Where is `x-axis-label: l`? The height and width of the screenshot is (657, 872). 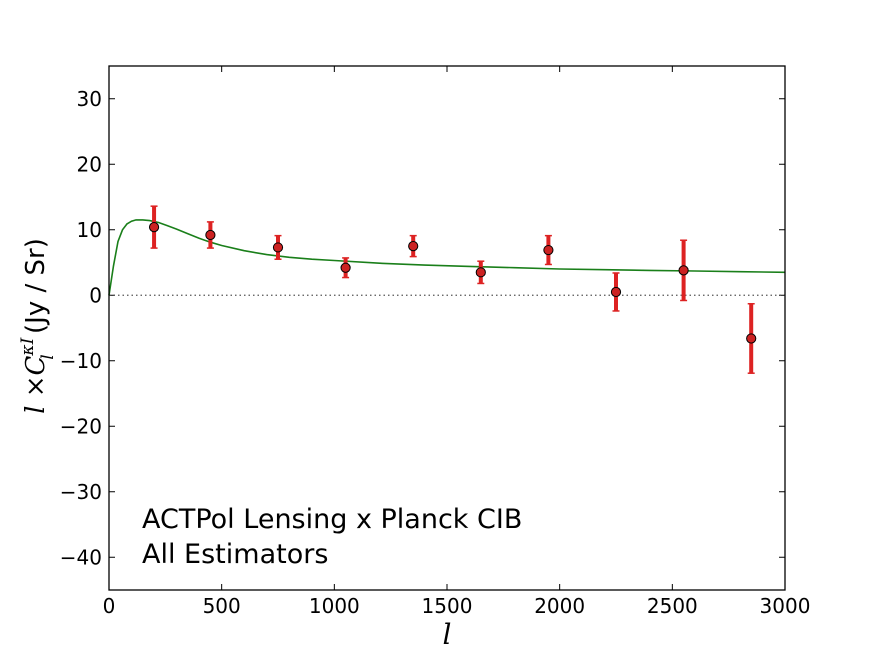 x-axis-label: l is located at coordinates (447, 634).